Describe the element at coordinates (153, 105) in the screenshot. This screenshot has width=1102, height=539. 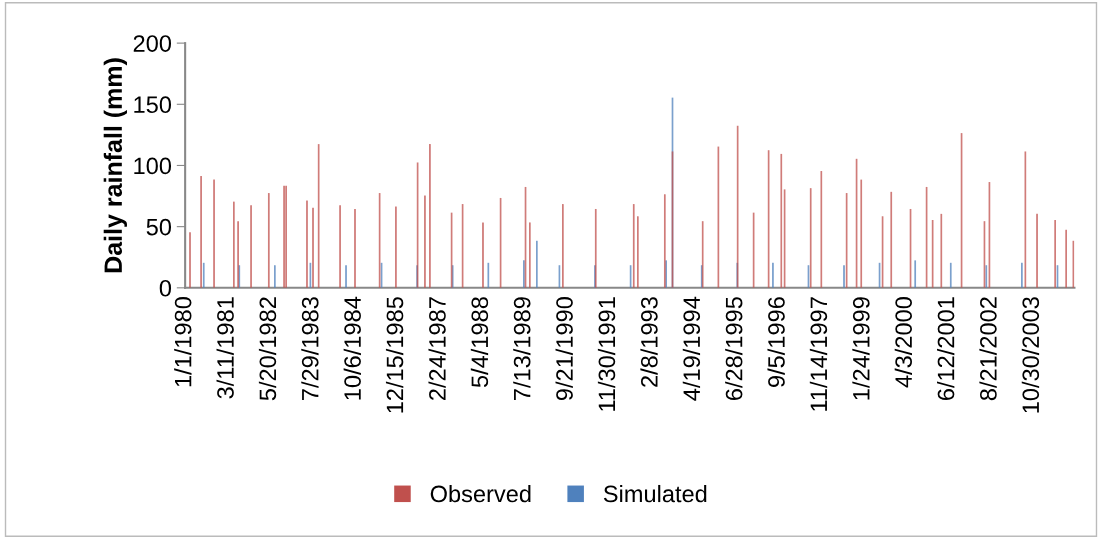
I see `y-tick-label: 150` at that location.